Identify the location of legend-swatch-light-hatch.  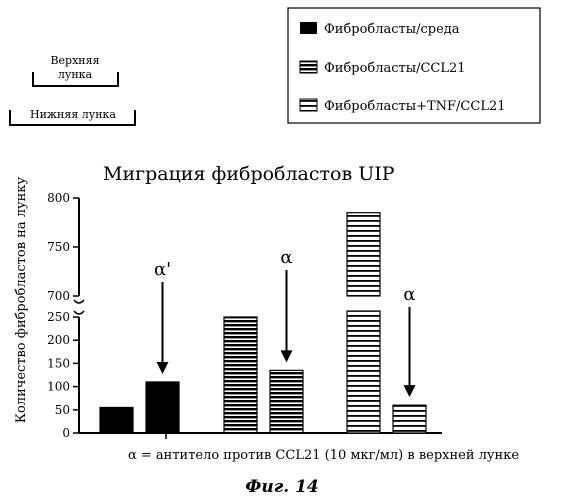
(308, 105).